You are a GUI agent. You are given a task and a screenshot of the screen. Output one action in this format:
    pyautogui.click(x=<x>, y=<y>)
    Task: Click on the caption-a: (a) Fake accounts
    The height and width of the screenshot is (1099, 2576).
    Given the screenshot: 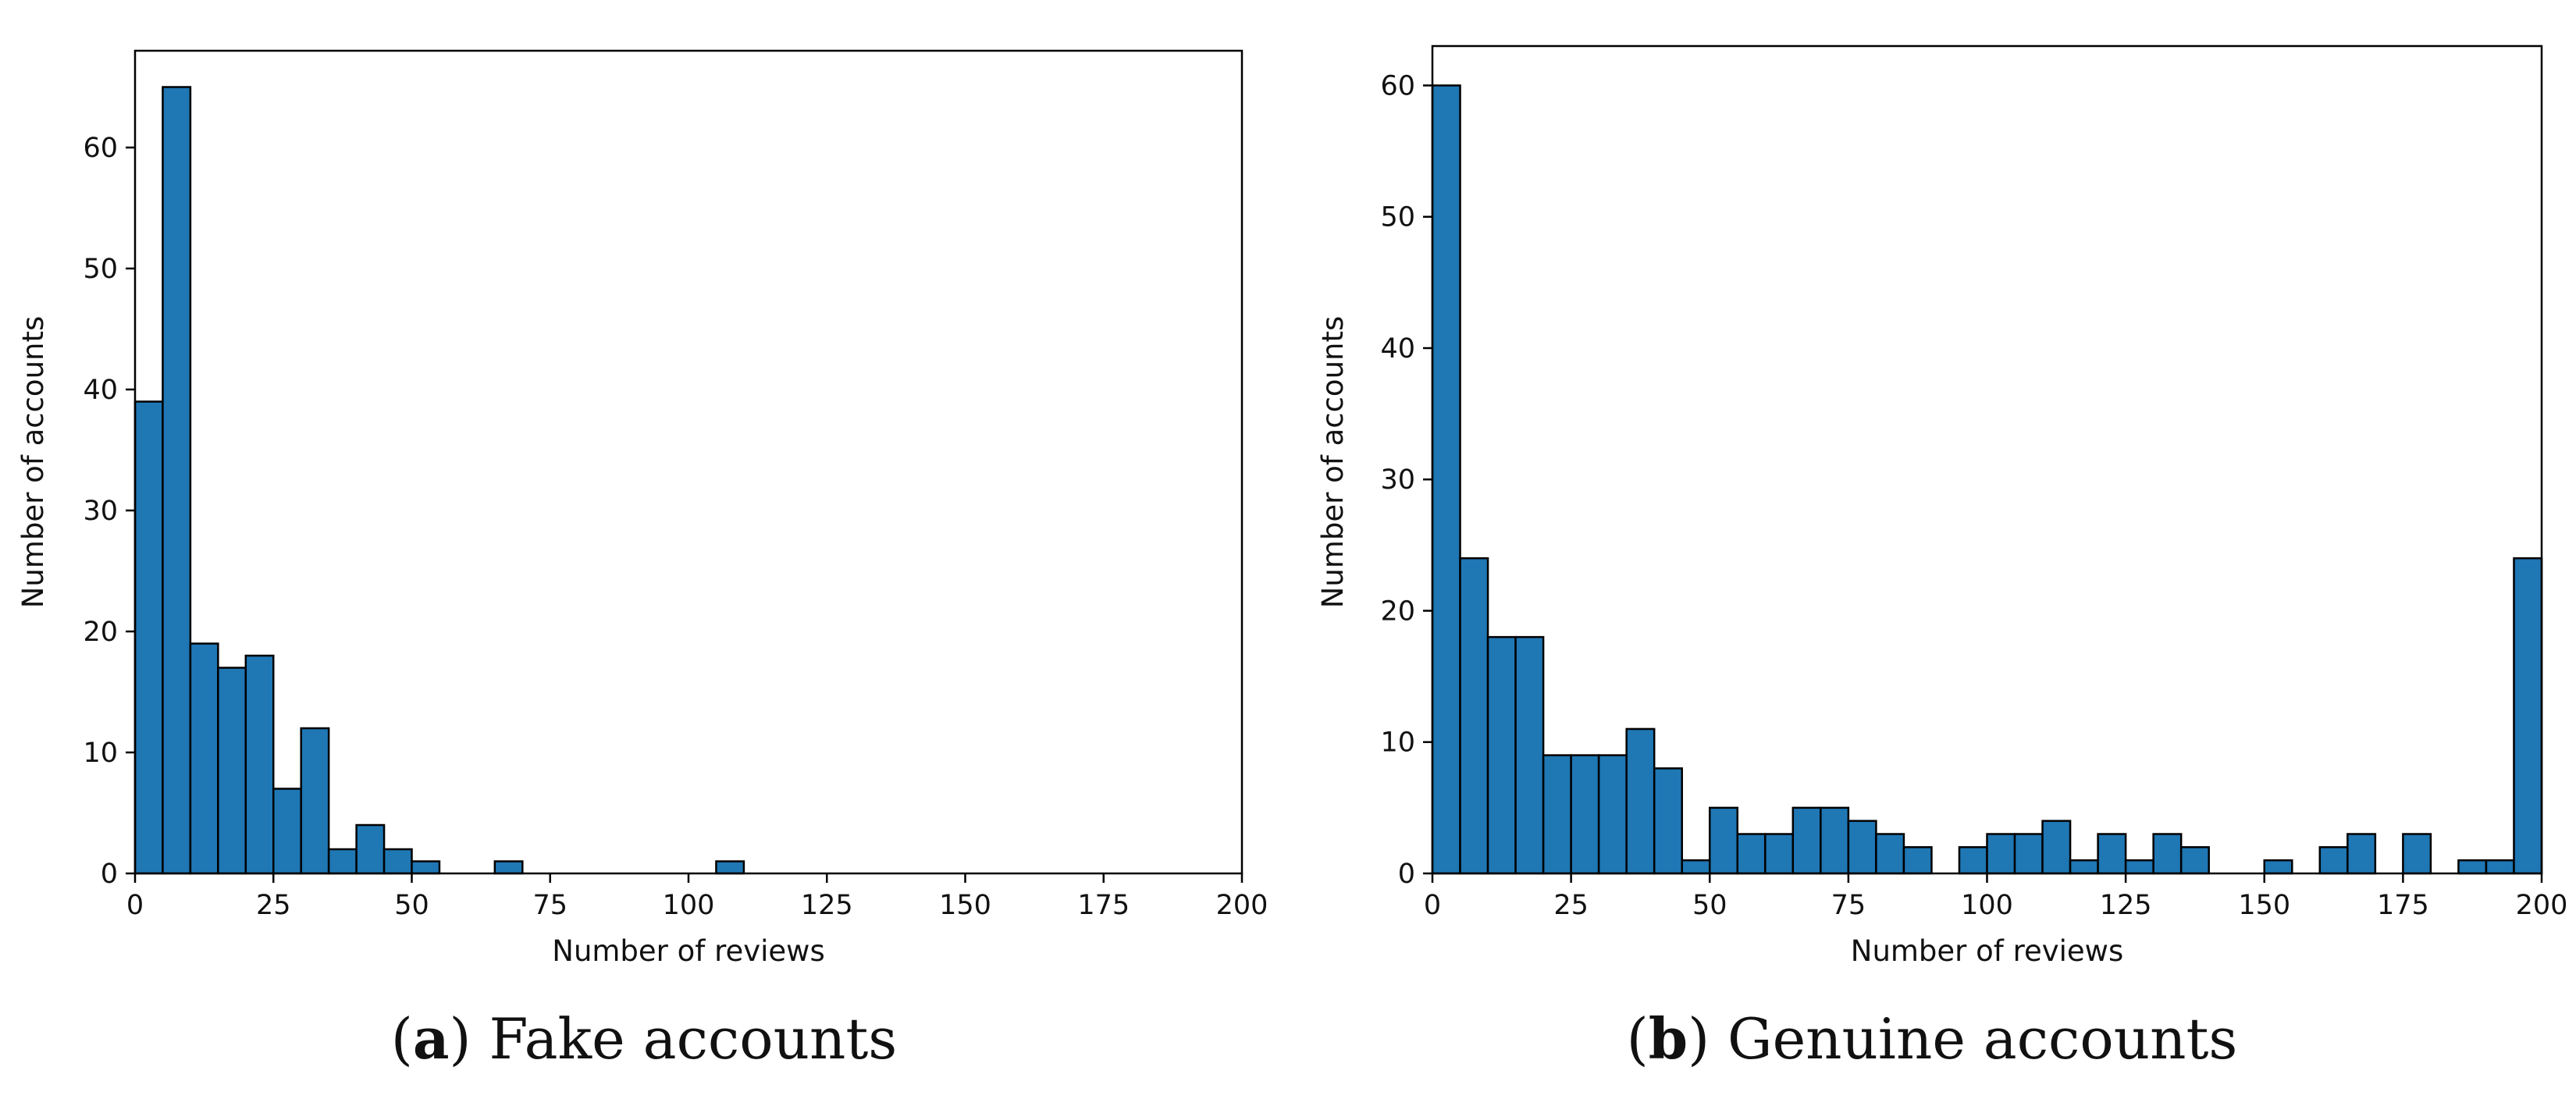 What is the action you would take?
    pyautogui.click(x=644, y=1038)
    